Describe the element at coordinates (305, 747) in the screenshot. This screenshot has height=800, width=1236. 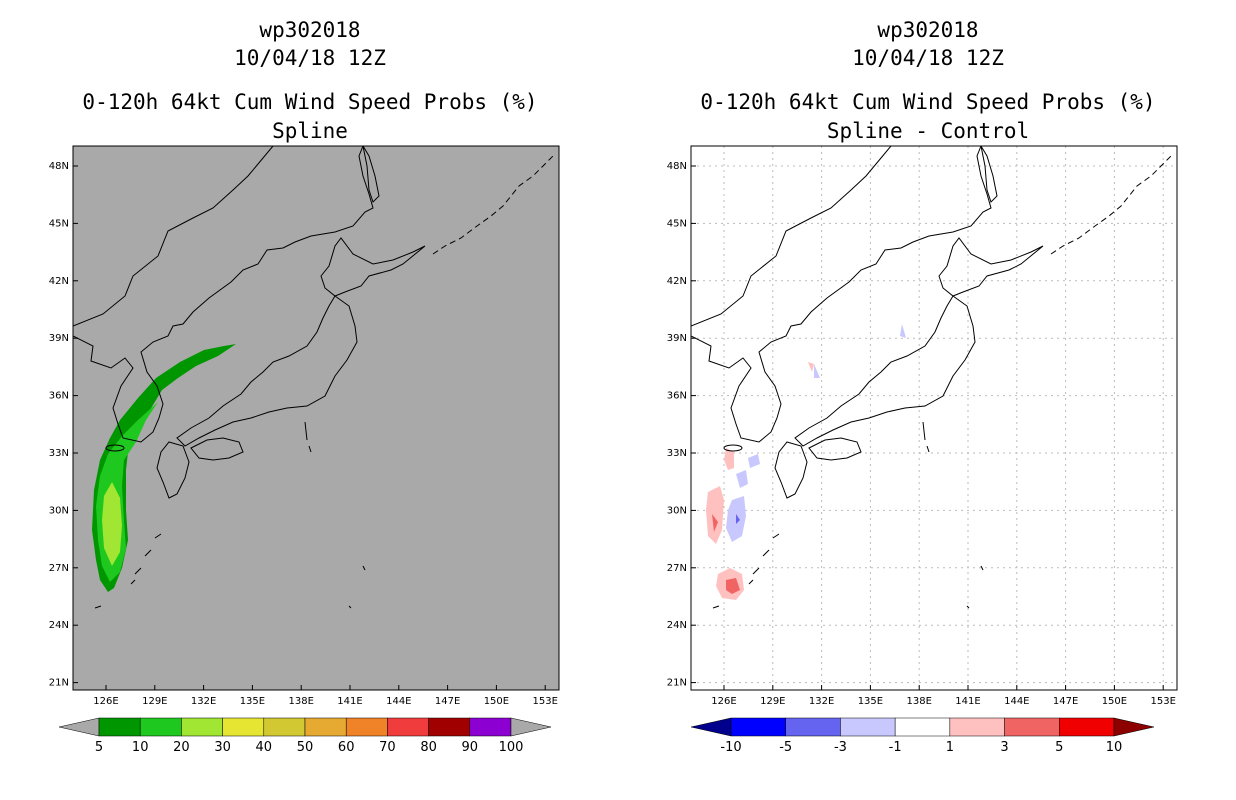
I see `colorbar-label: 50` at that location.